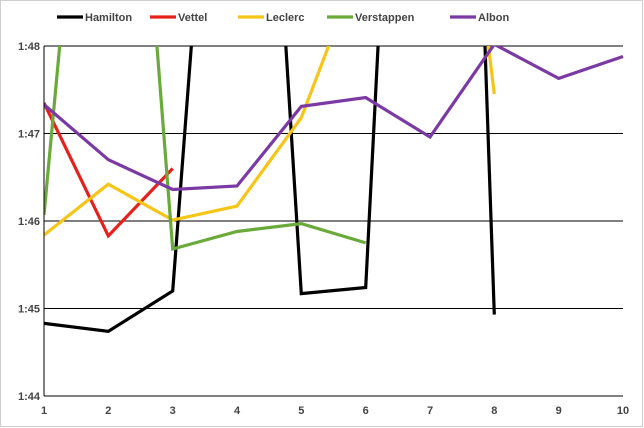 Image resolution: width=644 pixels, height=428 pixels. I want to click on legend-item-leclerc: Leclerc, so click(271, 18).